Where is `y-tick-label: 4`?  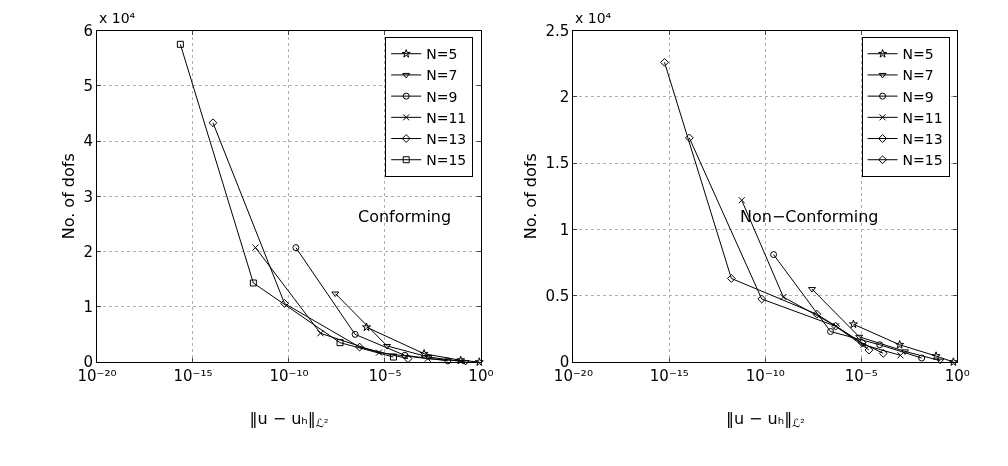
y-tick-label: 4 is located at coordinates (88, 141).